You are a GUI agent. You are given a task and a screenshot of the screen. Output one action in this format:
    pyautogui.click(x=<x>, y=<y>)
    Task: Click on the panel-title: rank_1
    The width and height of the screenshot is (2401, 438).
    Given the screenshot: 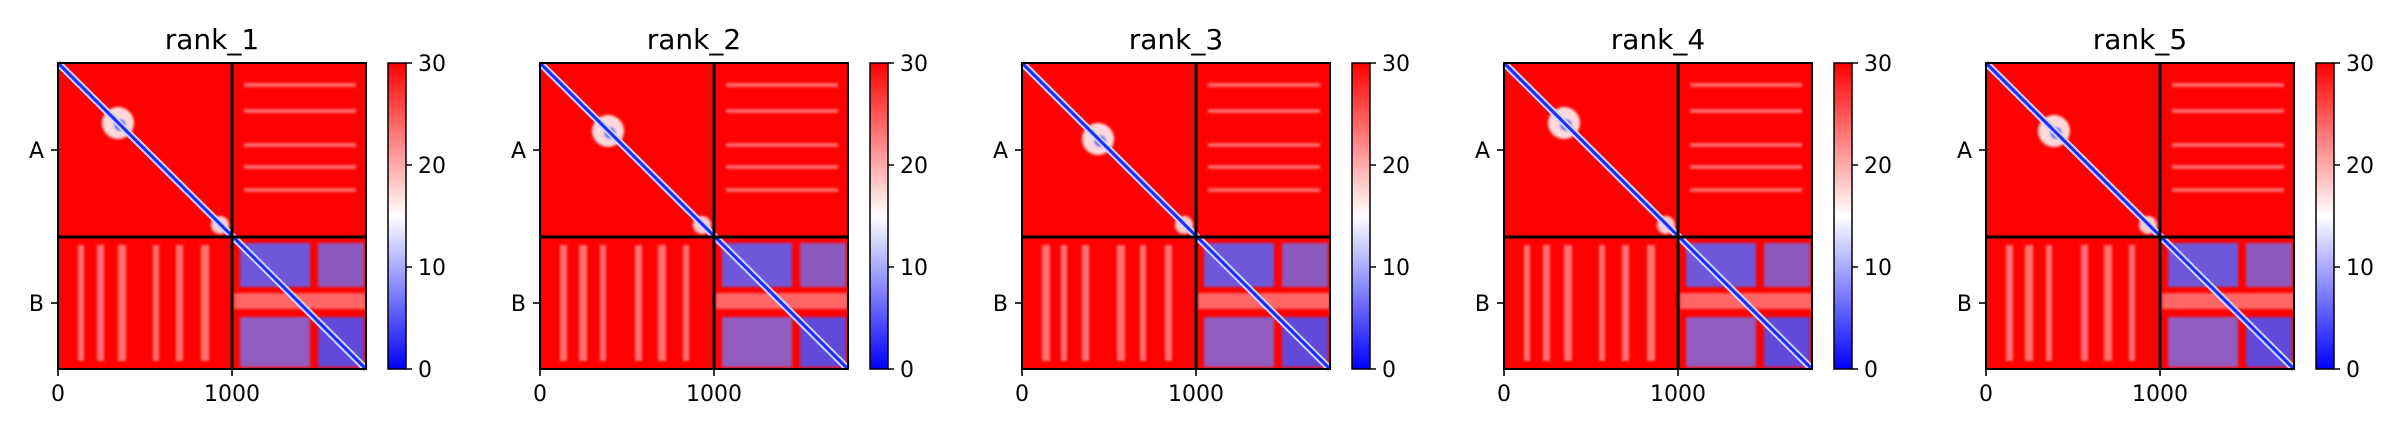 What is the action you would take?
    pyautogui.click(x=212, y=39)
    